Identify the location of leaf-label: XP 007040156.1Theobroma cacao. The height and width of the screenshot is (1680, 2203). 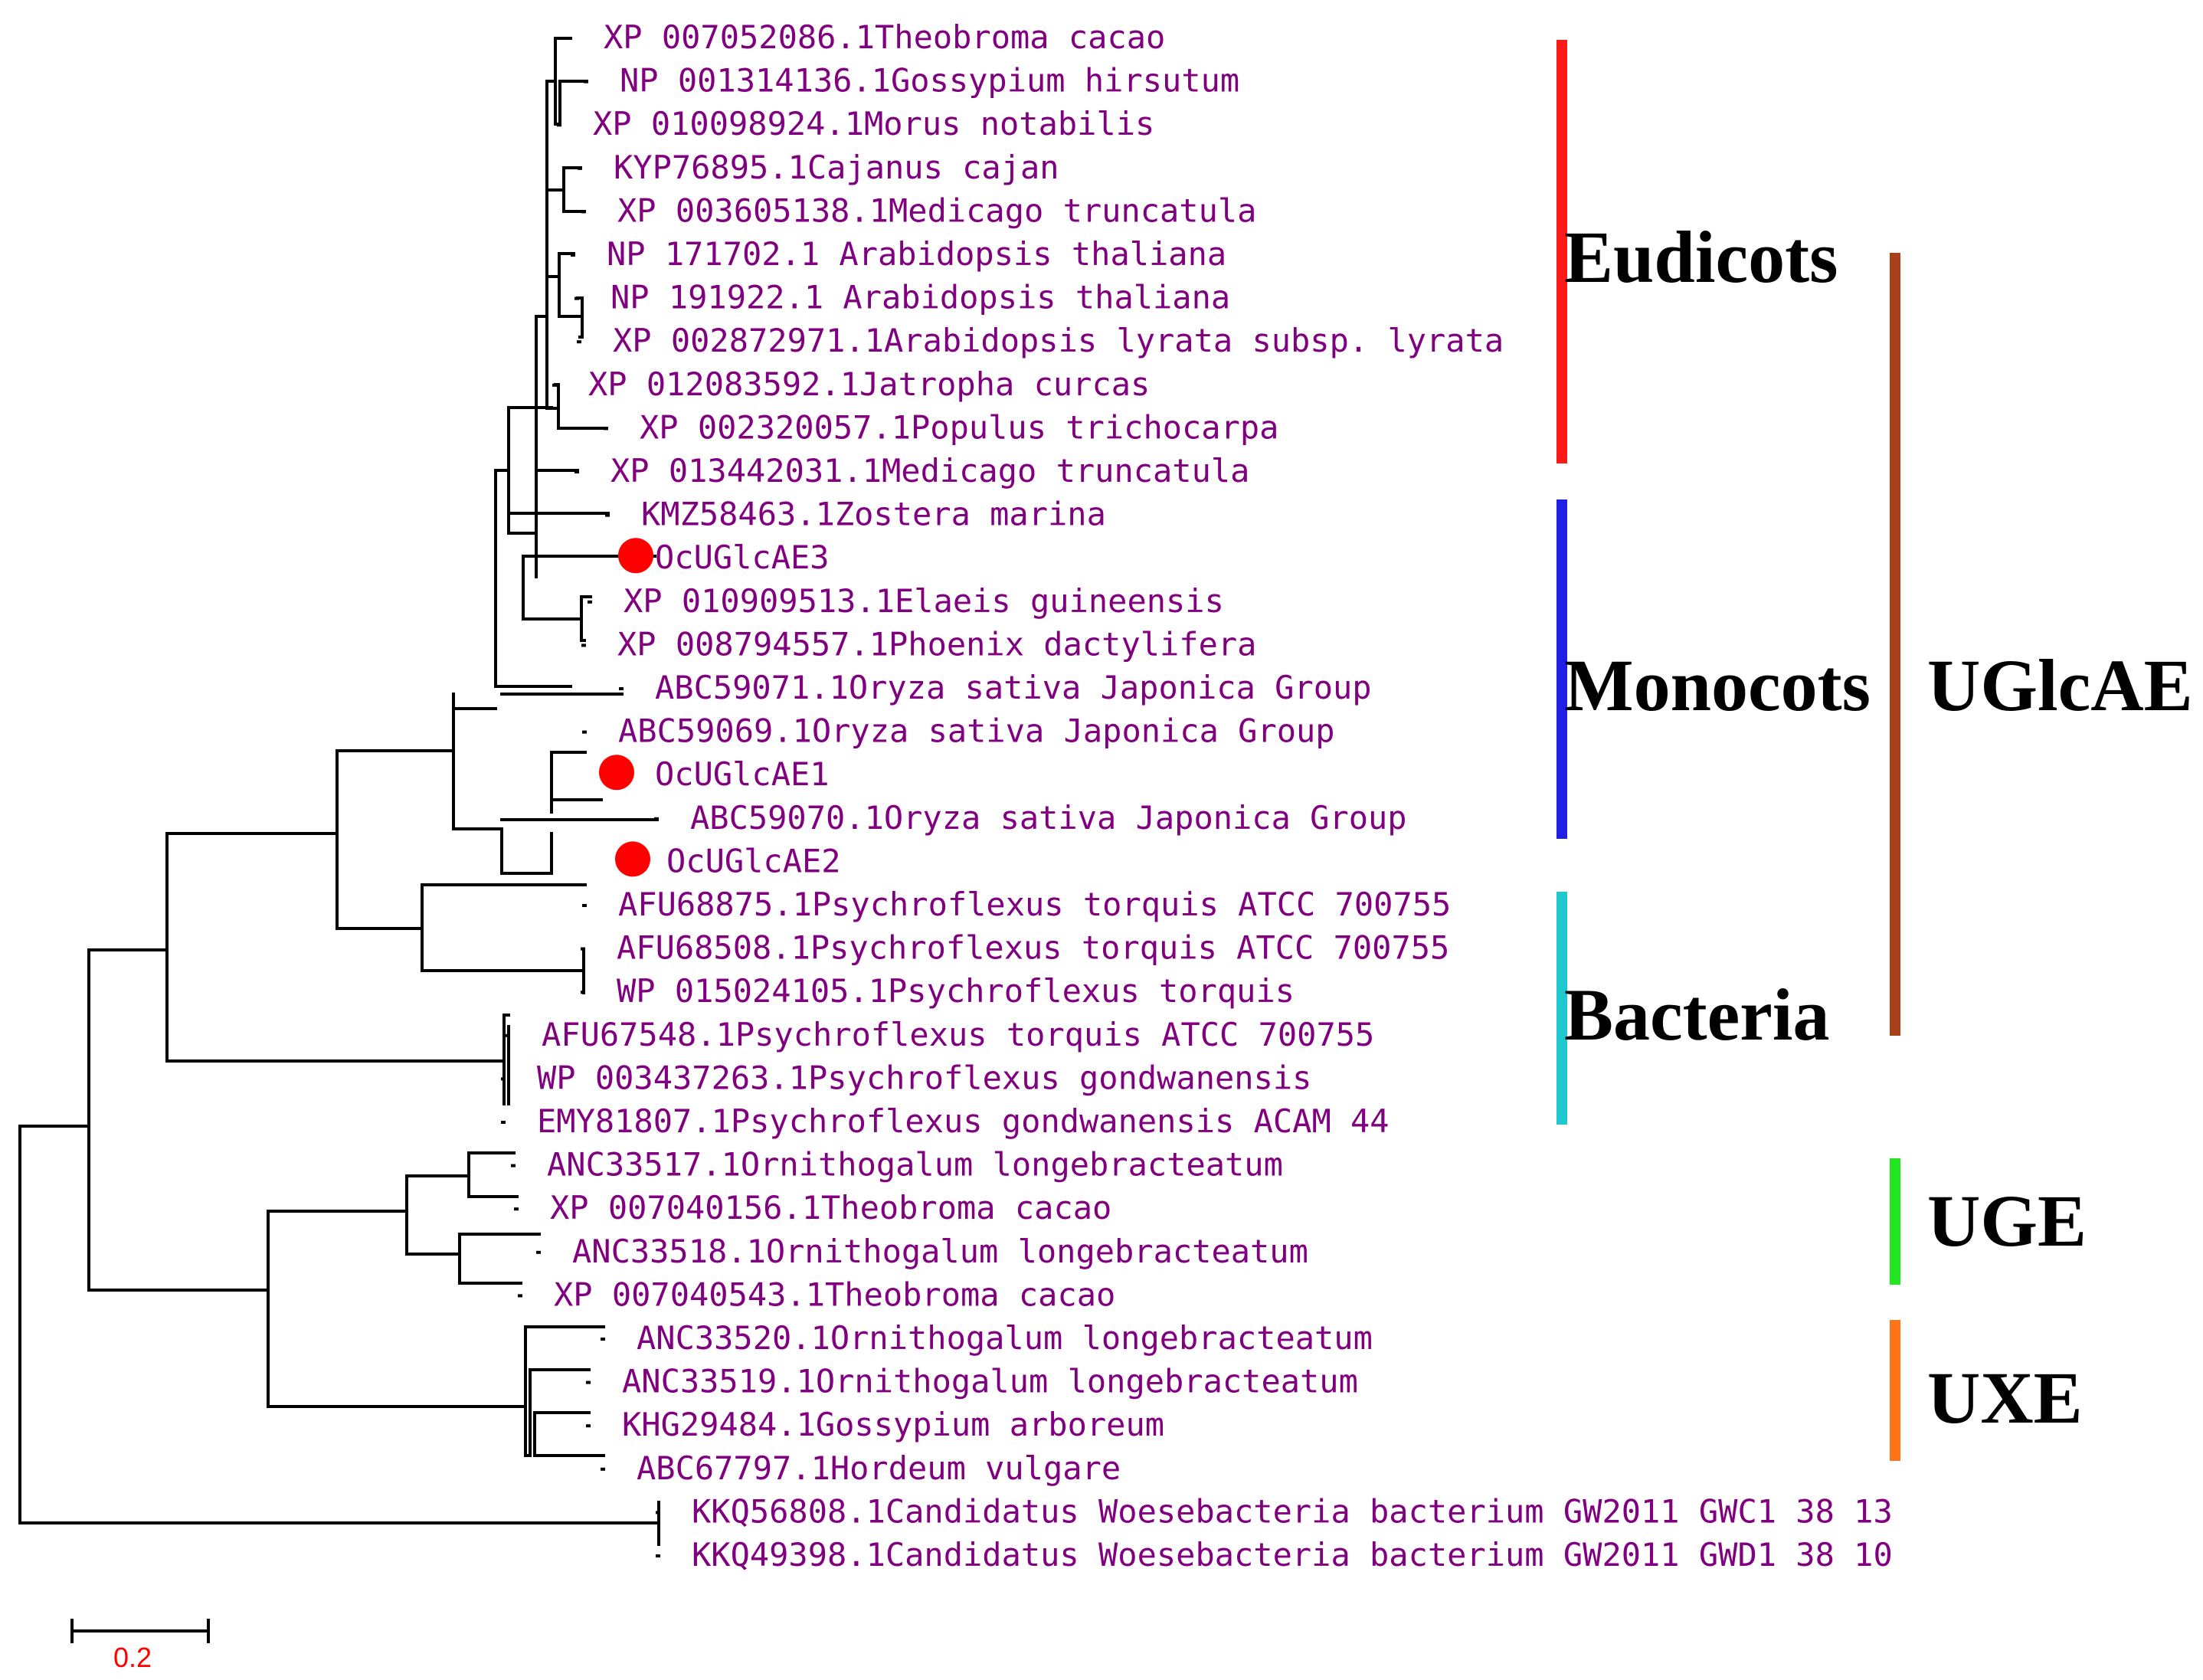
(830, 1207).